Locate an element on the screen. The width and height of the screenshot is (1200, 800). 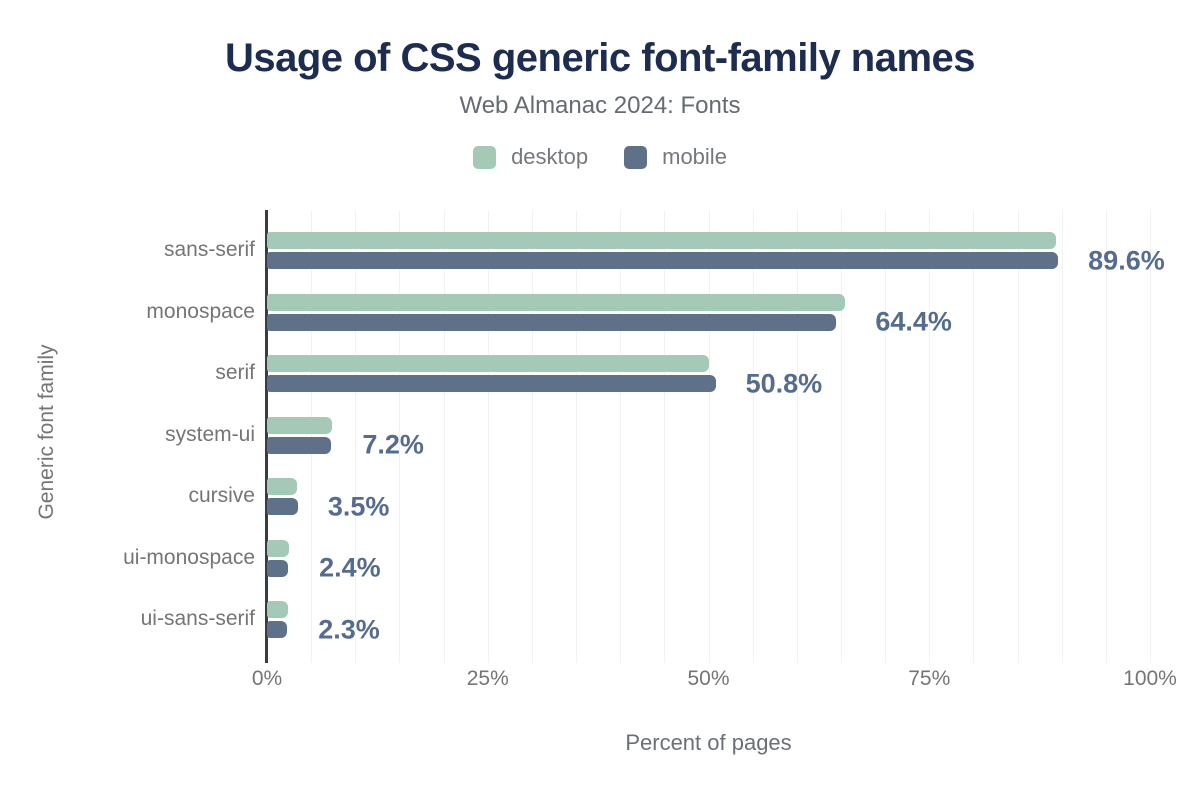
mobile-swatch-icon is located at coordinates (636, 157).